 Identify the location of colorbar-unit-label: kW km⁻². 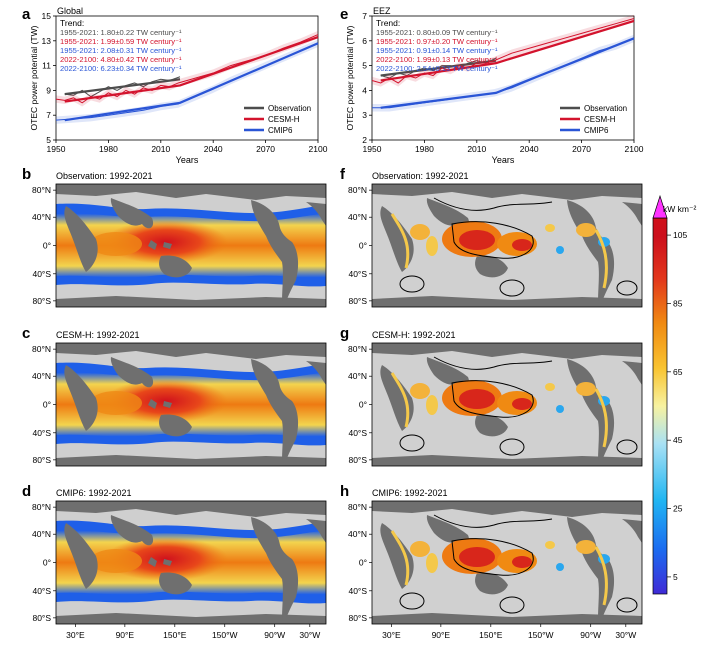
(679, 209).